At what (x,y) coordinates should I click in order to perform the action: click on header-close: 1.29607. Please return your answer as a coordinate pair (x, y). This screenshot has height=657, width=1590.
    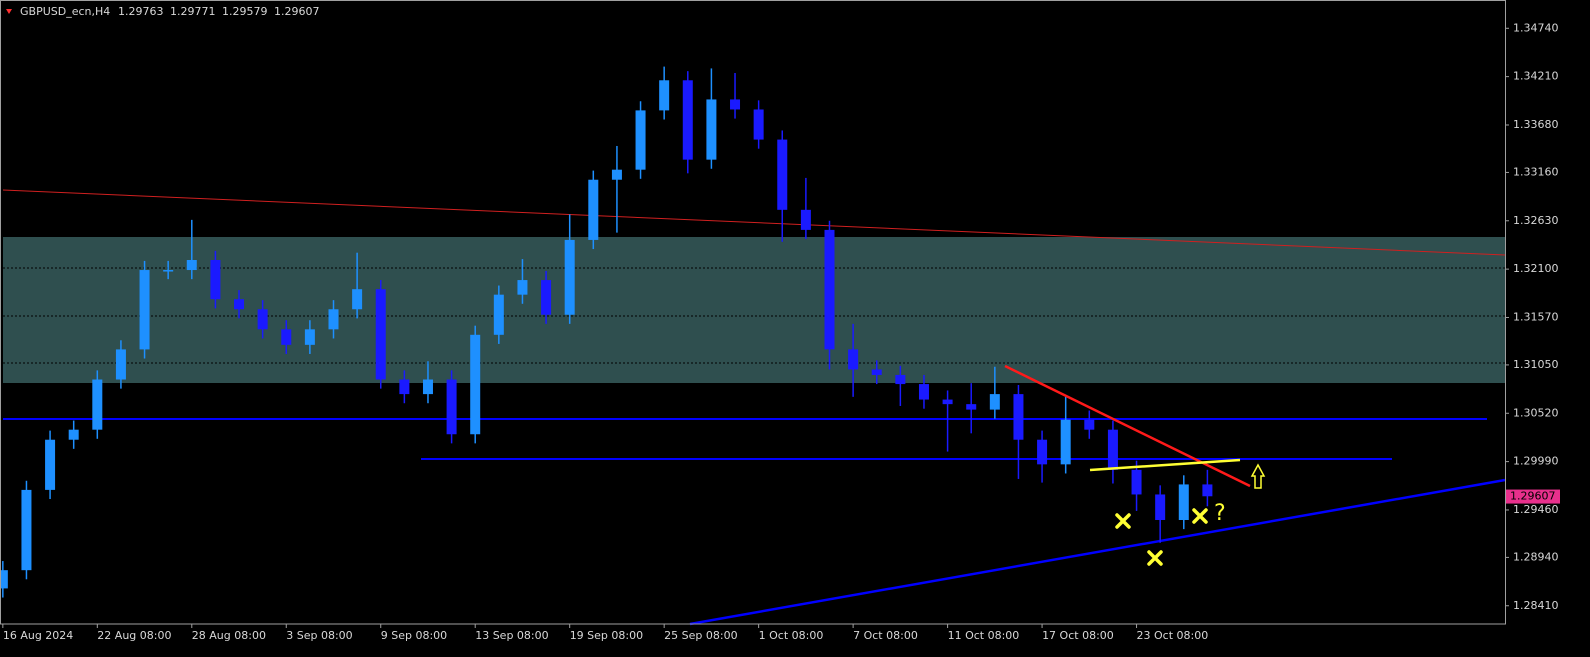
    Looking at the image, I should click on (297, 11).